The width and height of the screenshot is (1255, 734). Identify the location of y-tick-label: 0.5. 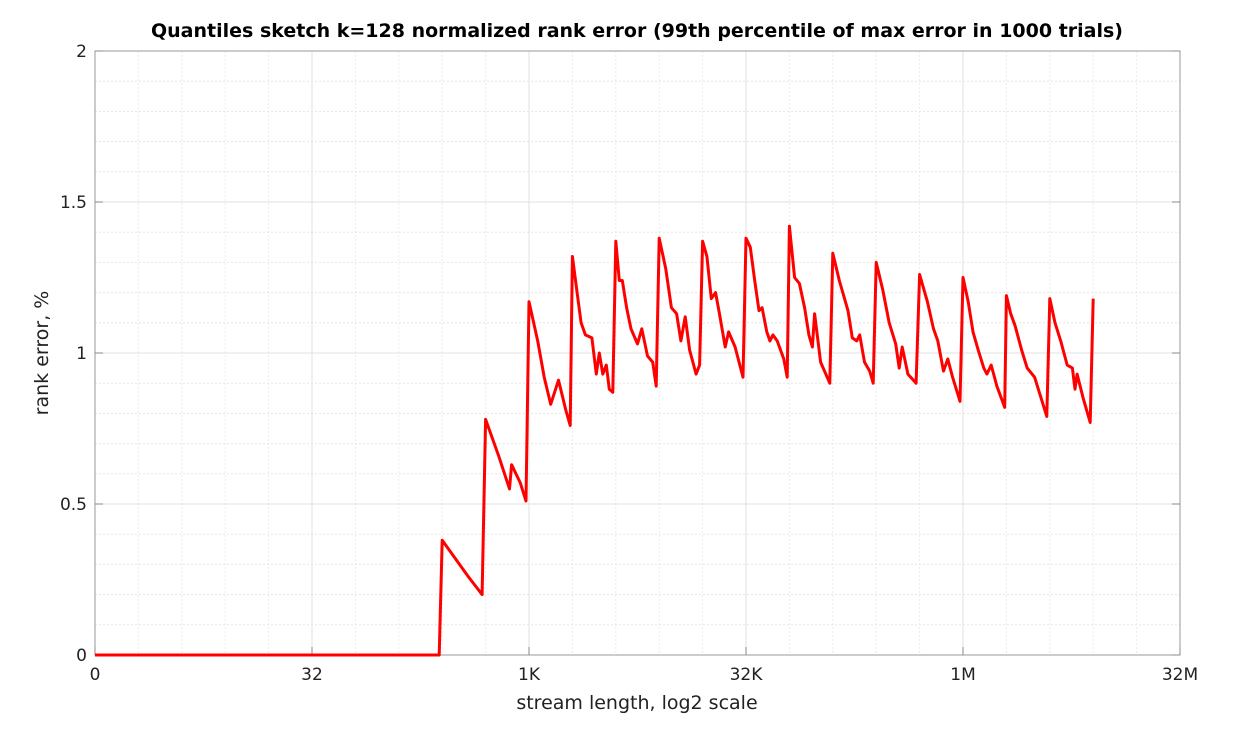
(73, 505).